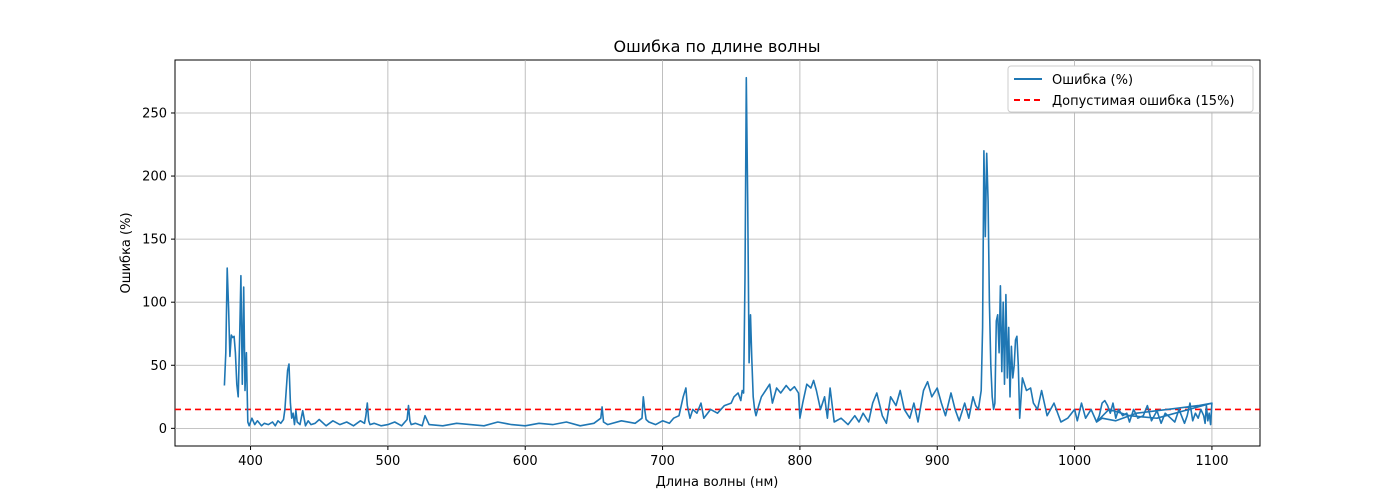 Image resolution: width=1400 pixels, height=500 pixels. What do you see at coordinates (154, 303) in the screenshot?
I see `y-tick-label: 100` at bounding box center [154, 303].